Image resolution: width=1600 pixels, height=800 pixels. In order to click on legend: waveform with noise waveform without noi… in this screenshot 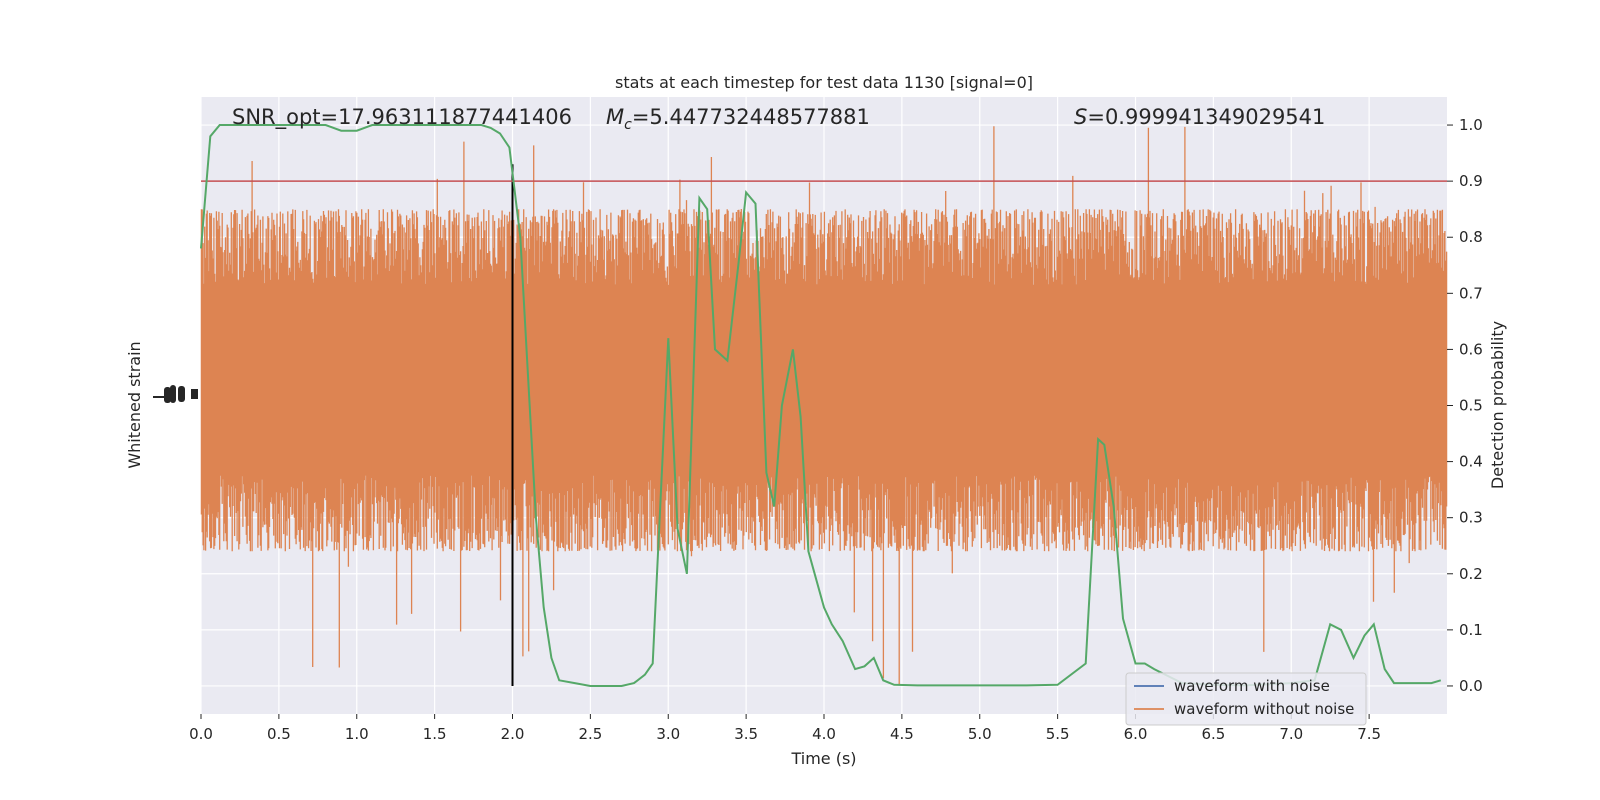, I will do `click(1246, 699)`.